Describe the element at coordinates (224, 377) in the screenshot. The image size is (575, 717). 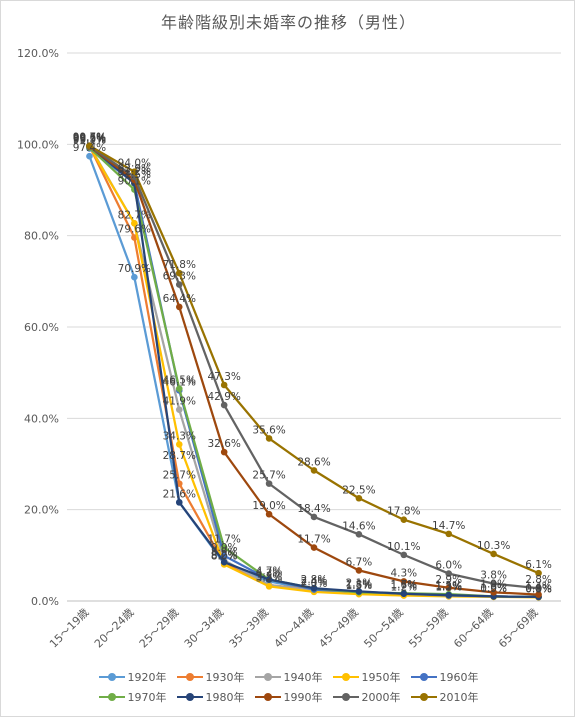
I see `data-label: 47.3%` at that location.